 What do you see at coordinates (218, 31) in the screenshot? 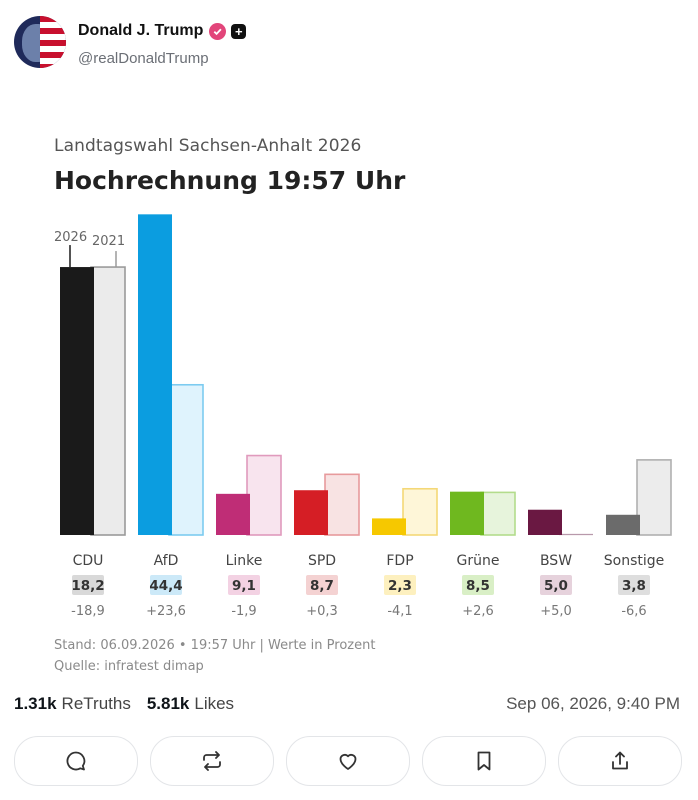
I see `verified-badge-icon` at bounding box center [218, 31].